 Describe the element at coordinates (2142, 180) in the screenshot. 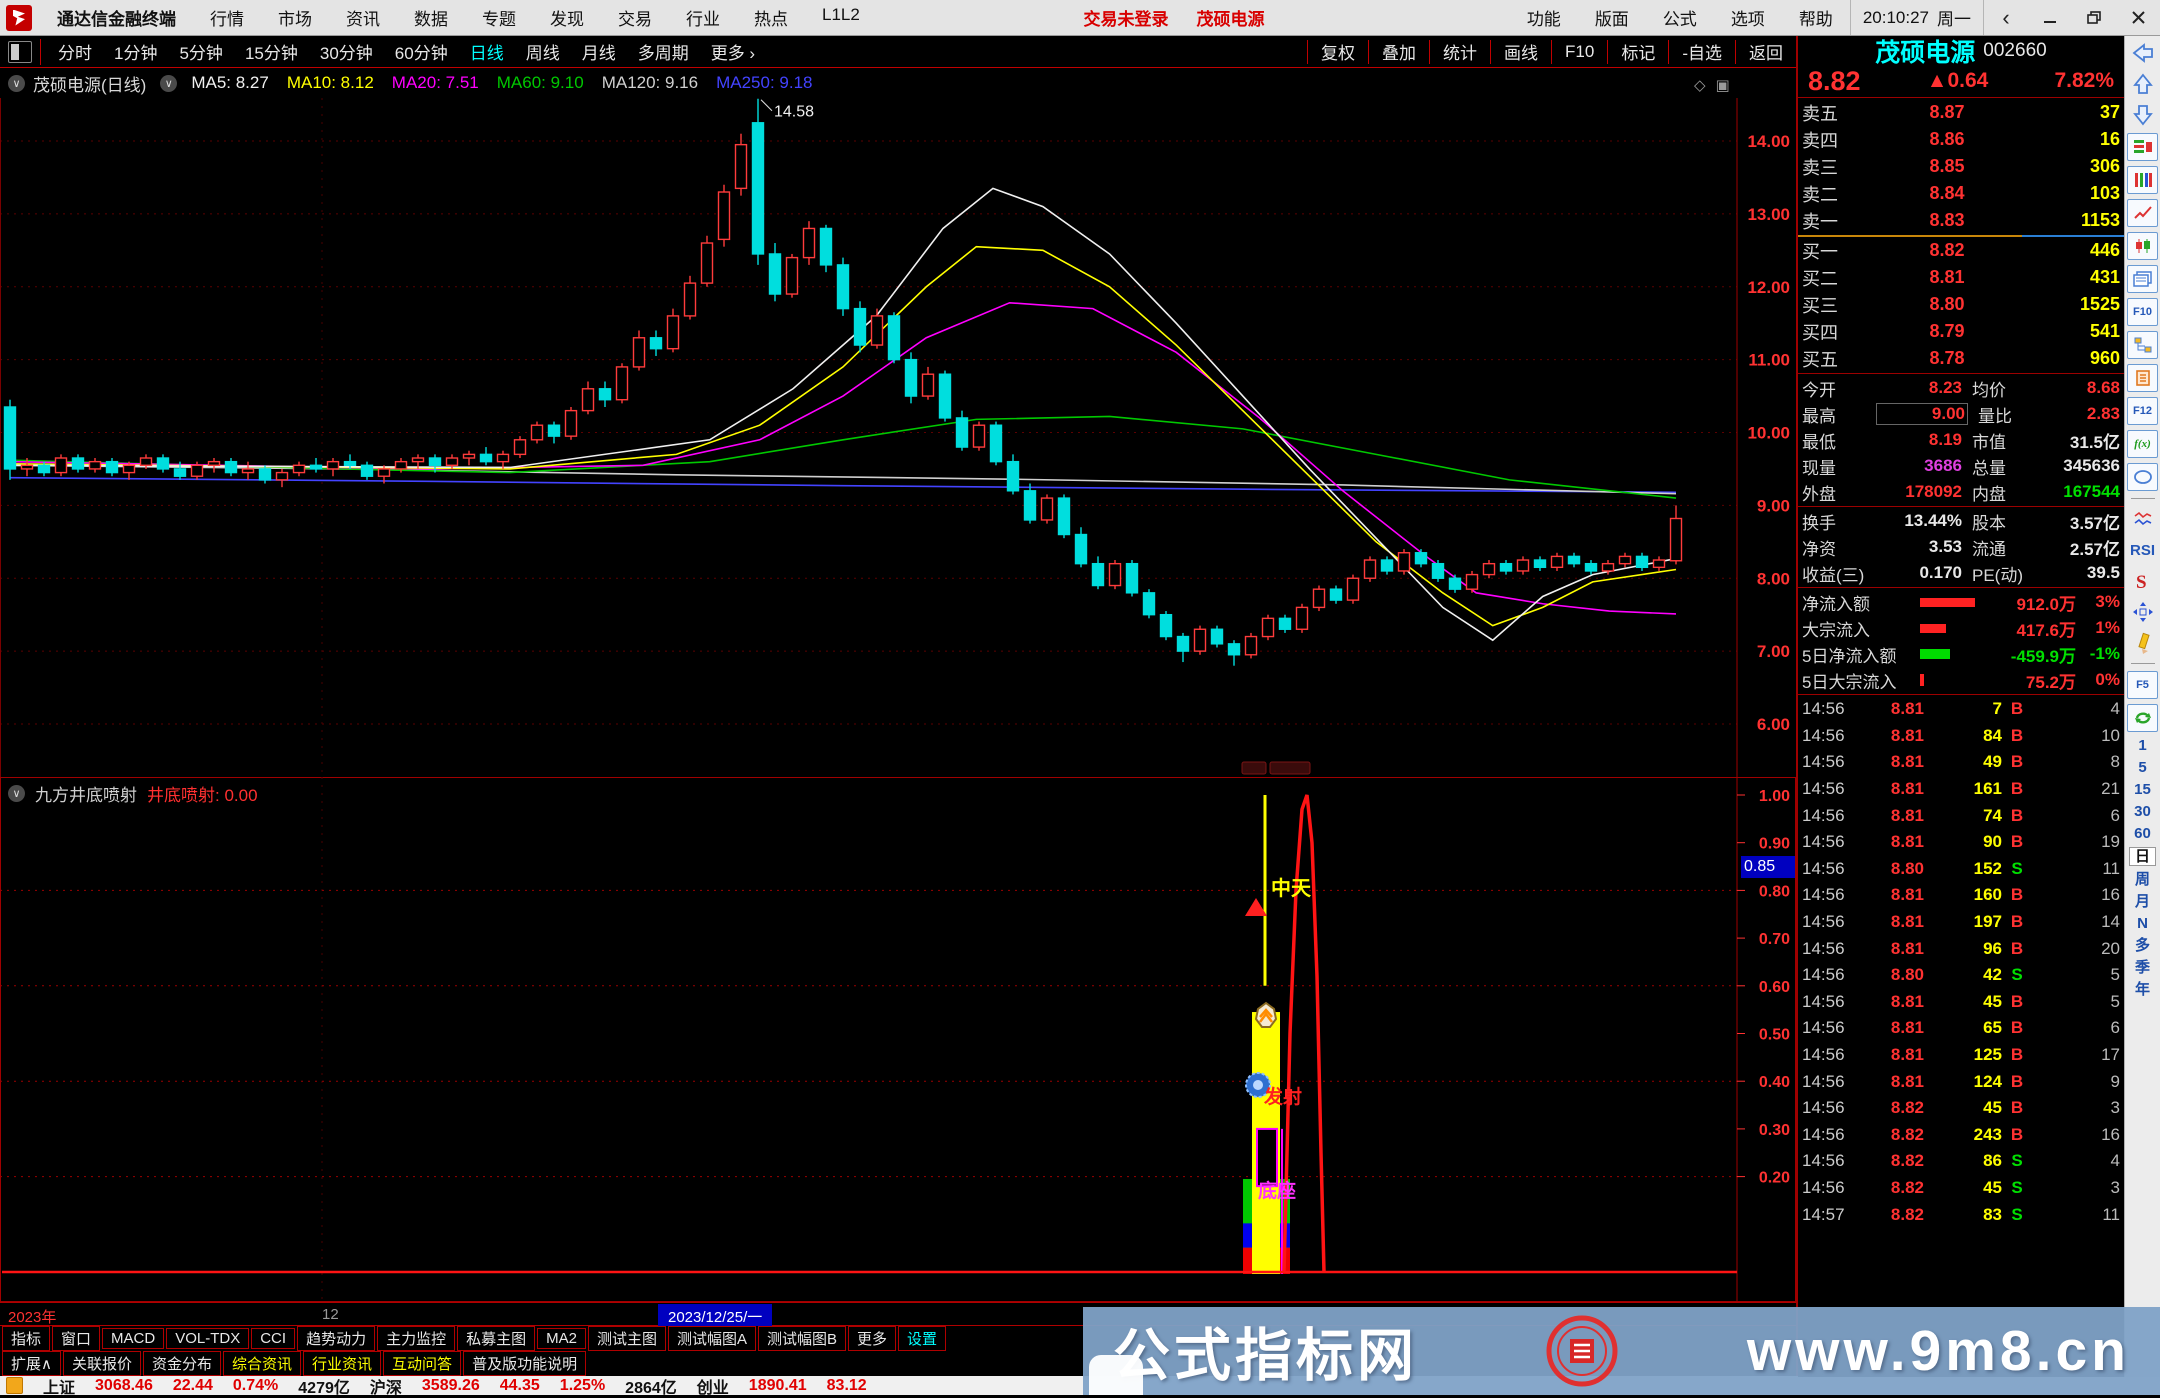

I see `quote-table-icon` at that location.